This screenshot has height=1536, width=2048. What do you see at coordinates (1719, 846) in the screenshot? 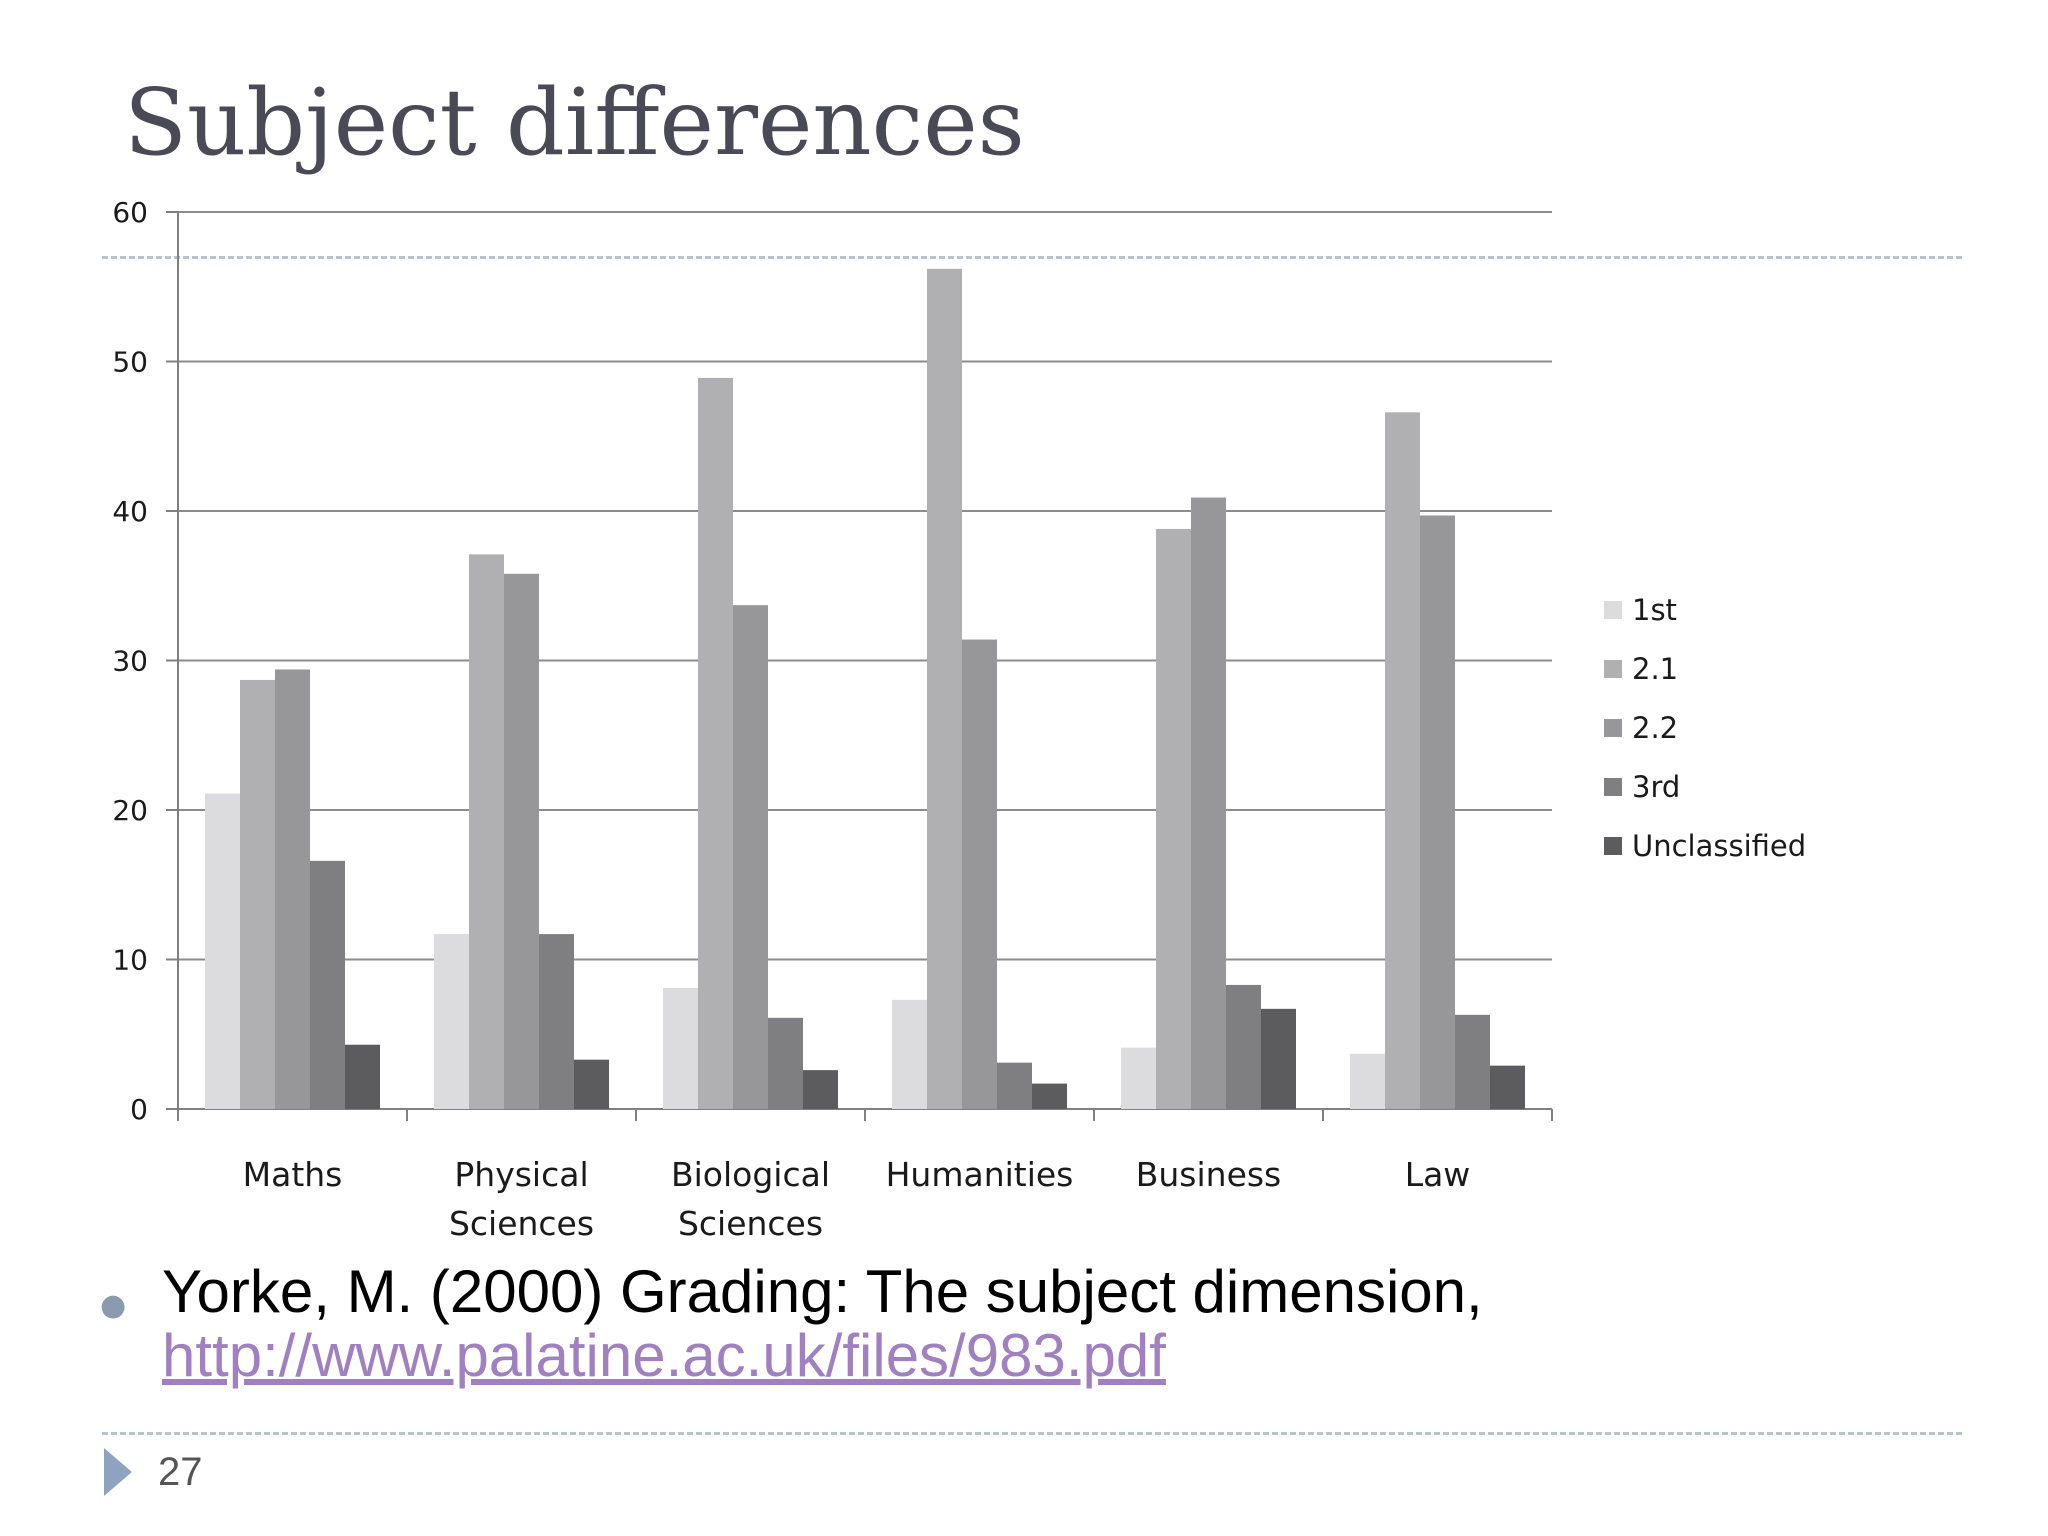
I see `legend-label: Unclassified` at bounding box center [1719, 846].